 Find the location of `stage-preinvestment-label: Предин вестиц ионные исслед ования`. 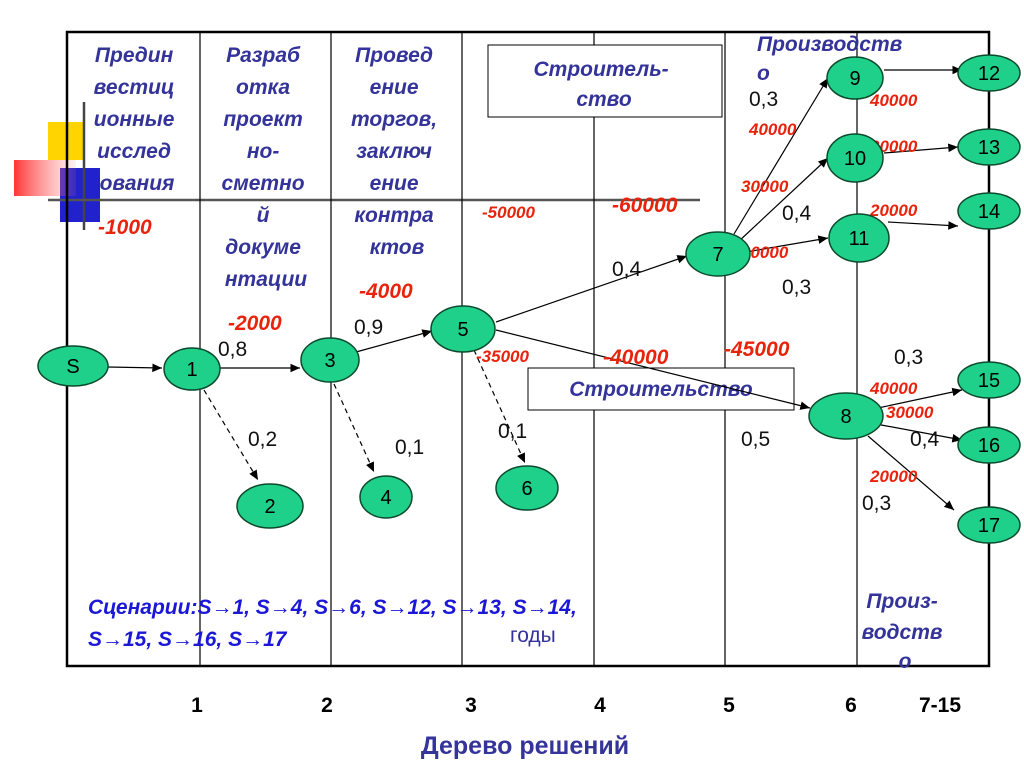

stage-preinvestment-label: Предин вестиц ионные исслед ования is located at coordinates (137, 119).